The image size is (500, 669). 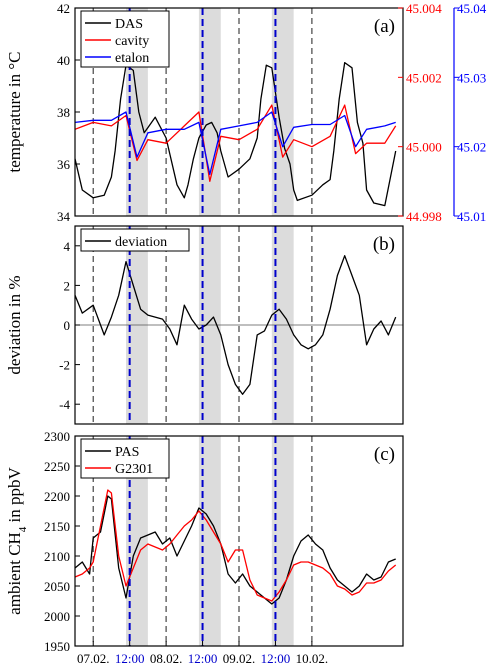 What do you see at coordinates (64, 404) in the screenshot?
I see `y-tick-label: -4` at bounding box center [64, 404].